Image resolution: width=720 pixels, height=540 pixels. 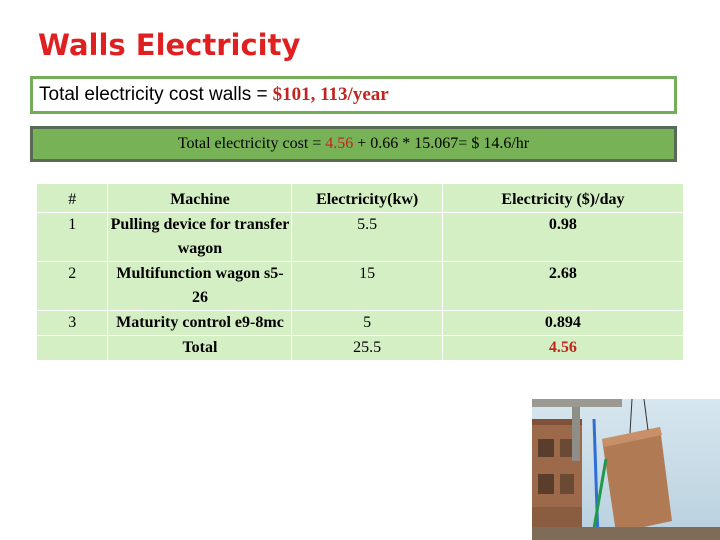 I want to click on formula-prefix: Total electricity cost =, so click(x=251, y=143).